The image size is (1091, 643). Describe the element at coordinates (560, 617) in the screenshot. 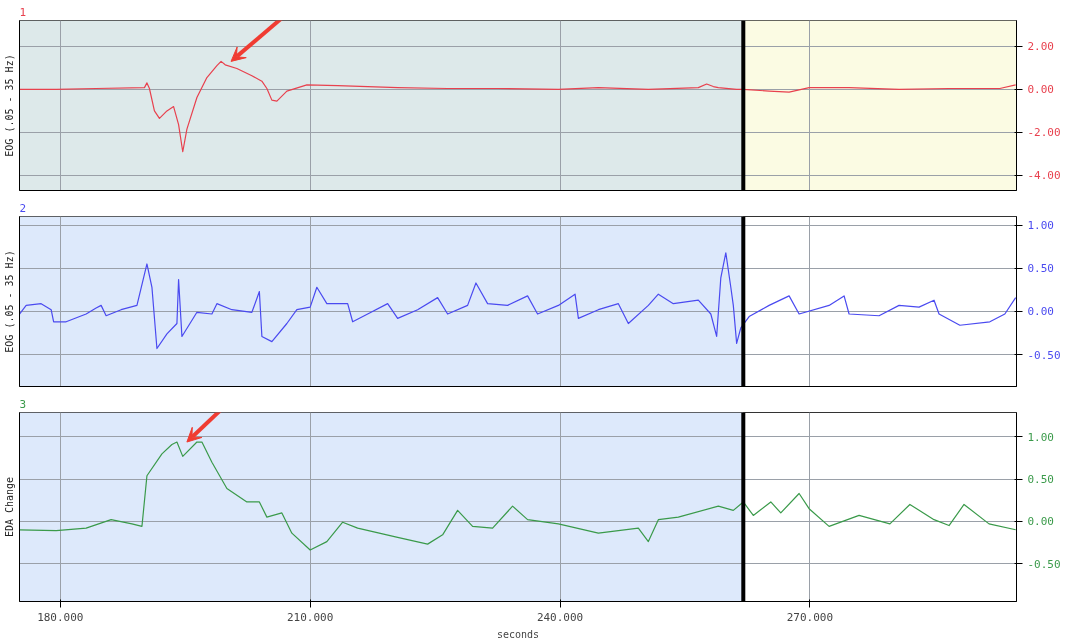

I see `x-tick-label: 240.000` at that location.